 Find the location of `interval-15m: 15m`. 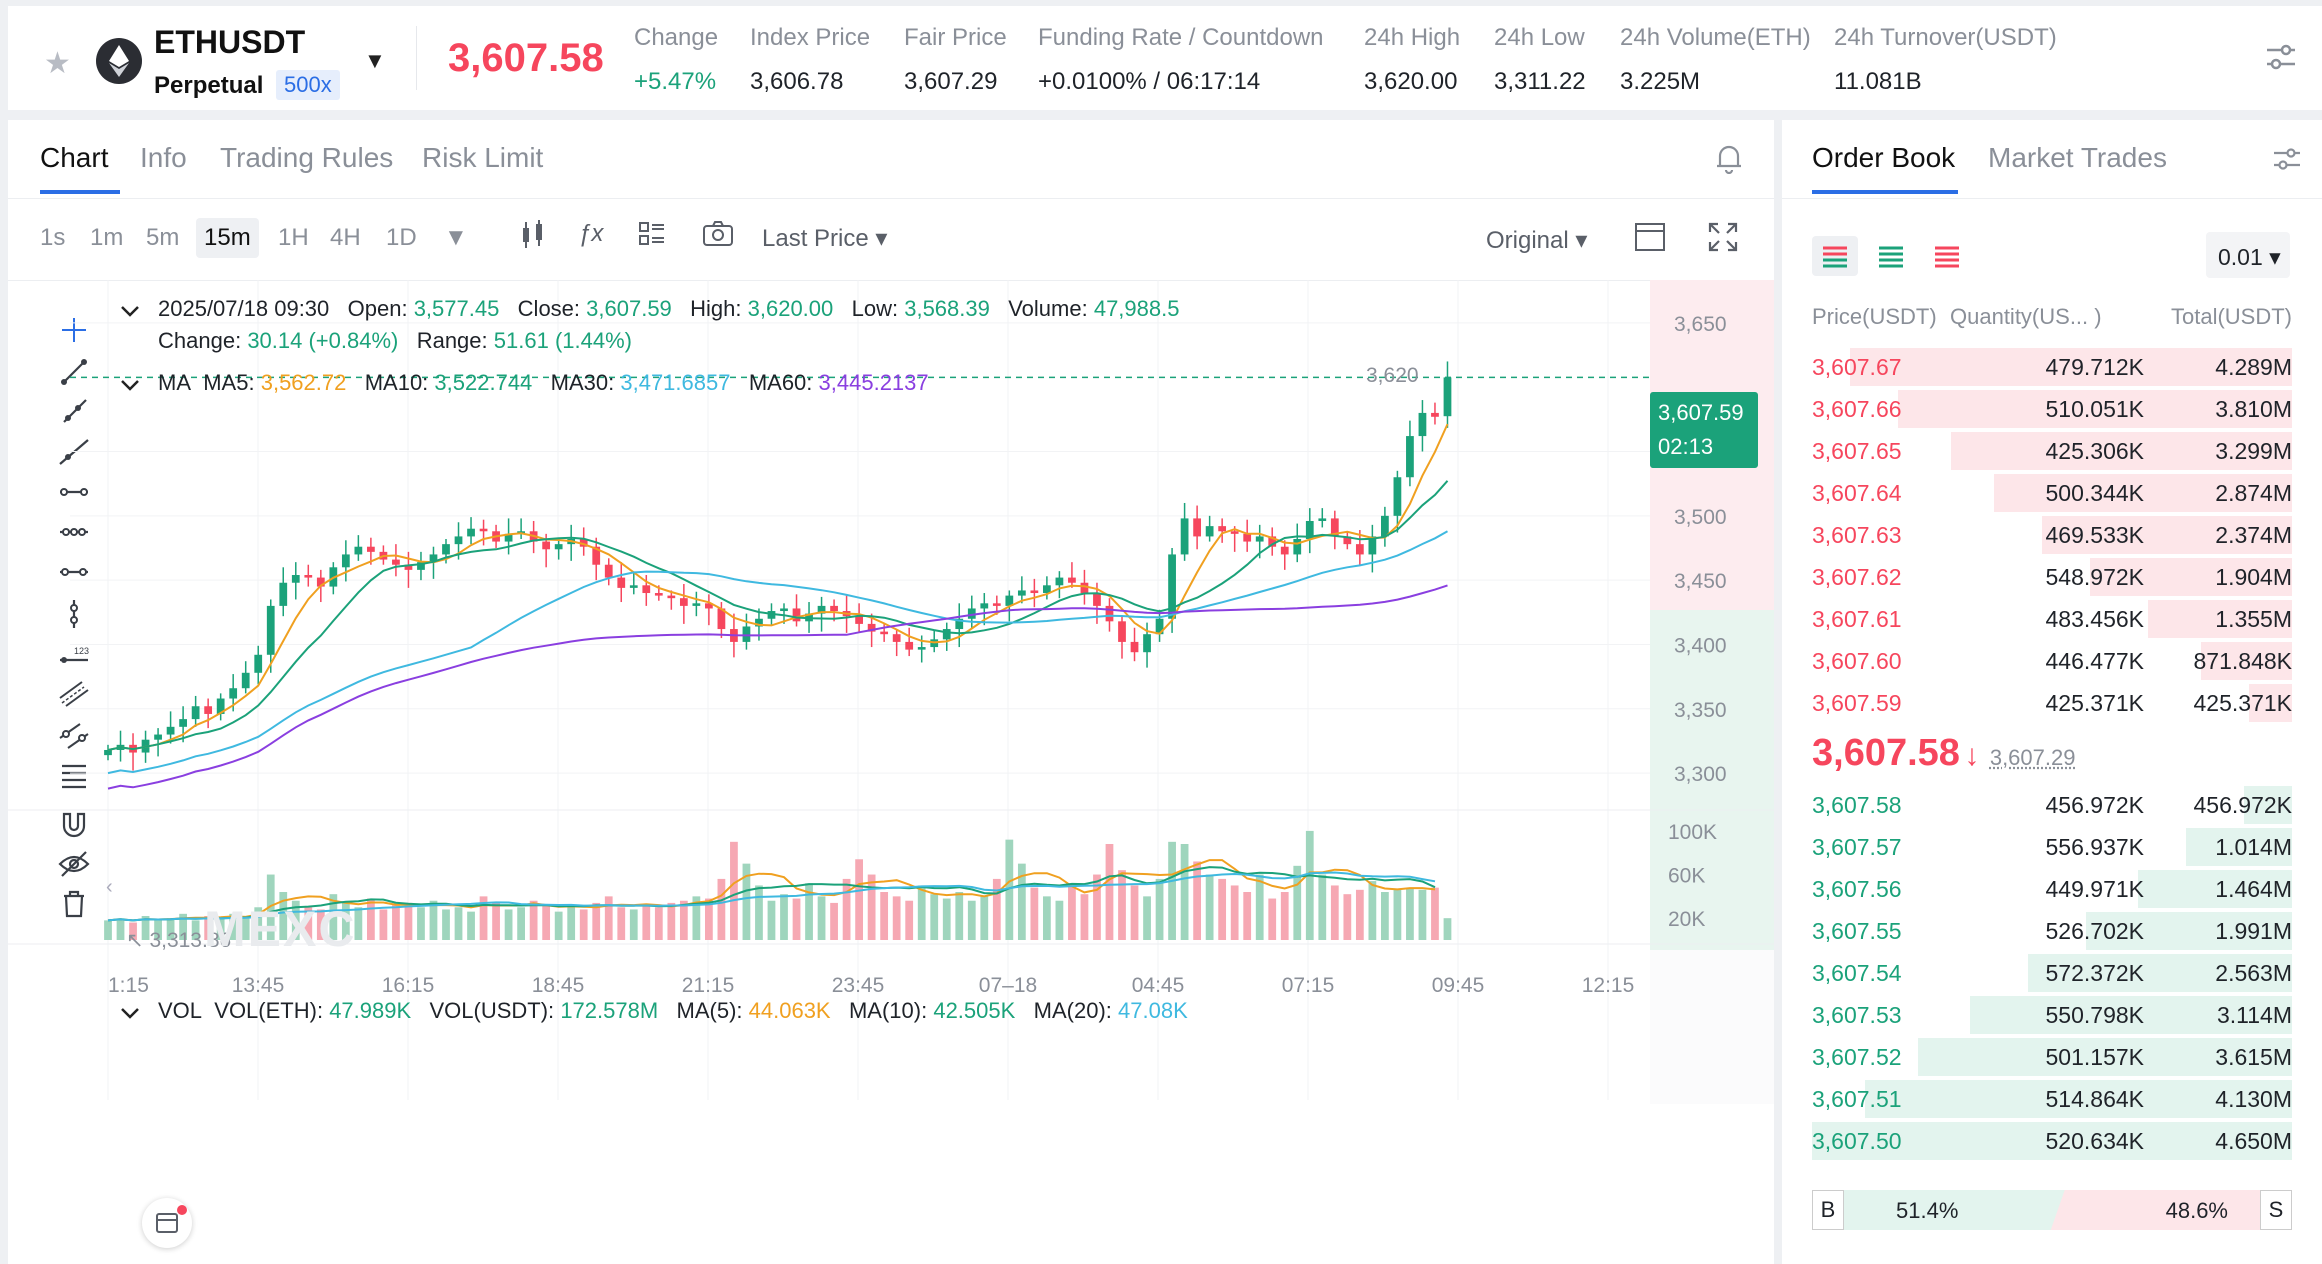

interval-15m: 15m is located at coordinates (227, 238).